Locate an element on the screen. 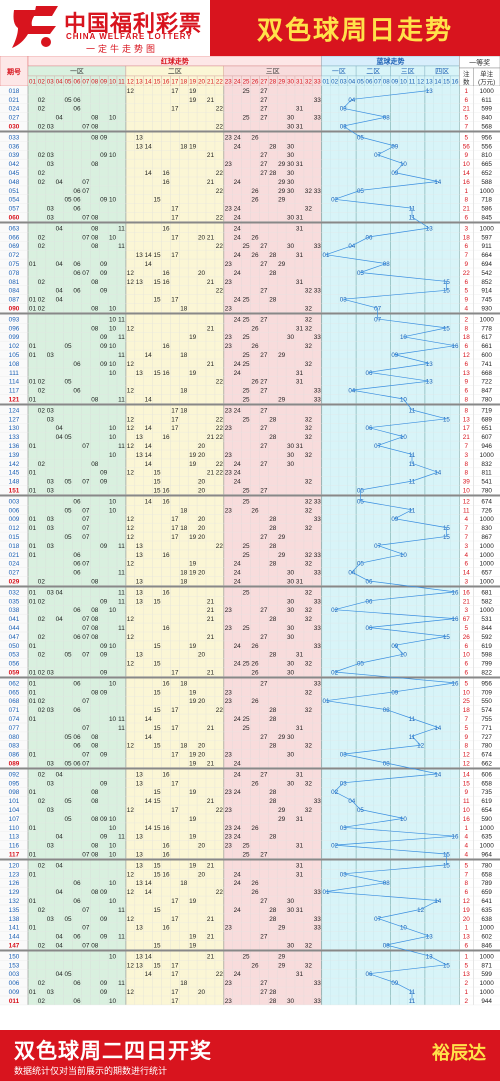 This screenshot has width=500, height=1081. prize-count-value: 16 is located at coordinates (467, 819).